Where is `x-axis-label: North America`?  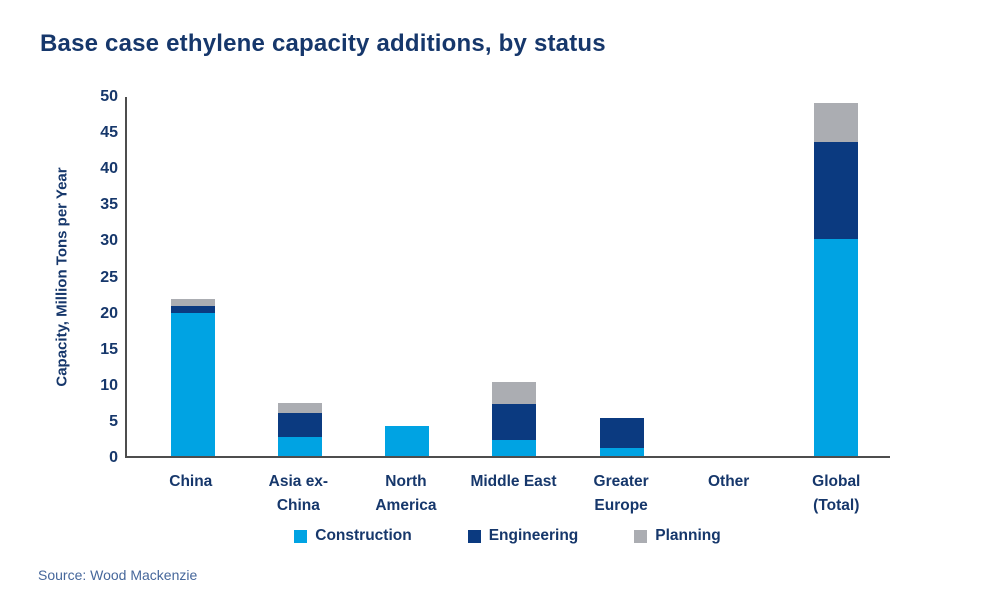 x-axis-label: North America is located at coordinates (406, 494).